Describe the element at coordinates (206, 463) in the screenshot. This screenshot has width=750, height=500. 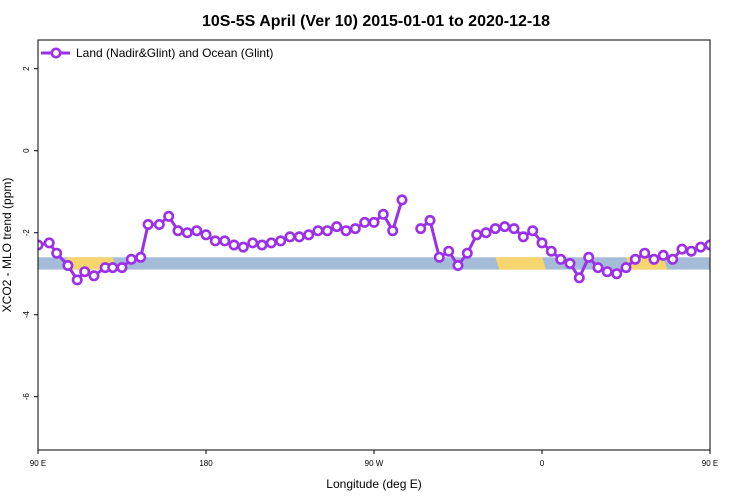
I see `x-tick-label: 180` at that location.